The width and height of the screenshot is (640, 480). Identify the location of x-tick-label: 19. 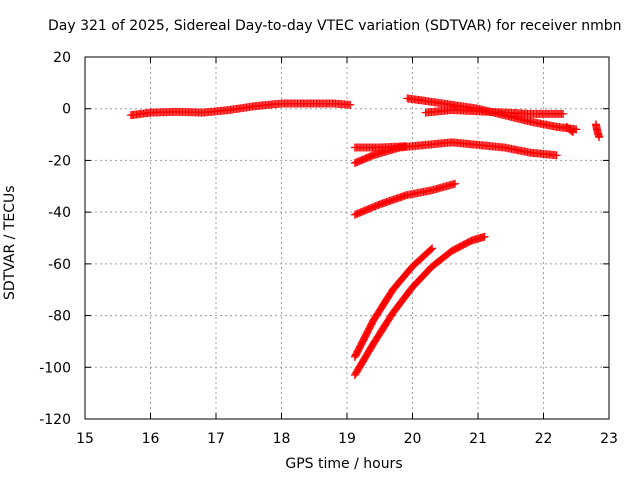
(347, 439).